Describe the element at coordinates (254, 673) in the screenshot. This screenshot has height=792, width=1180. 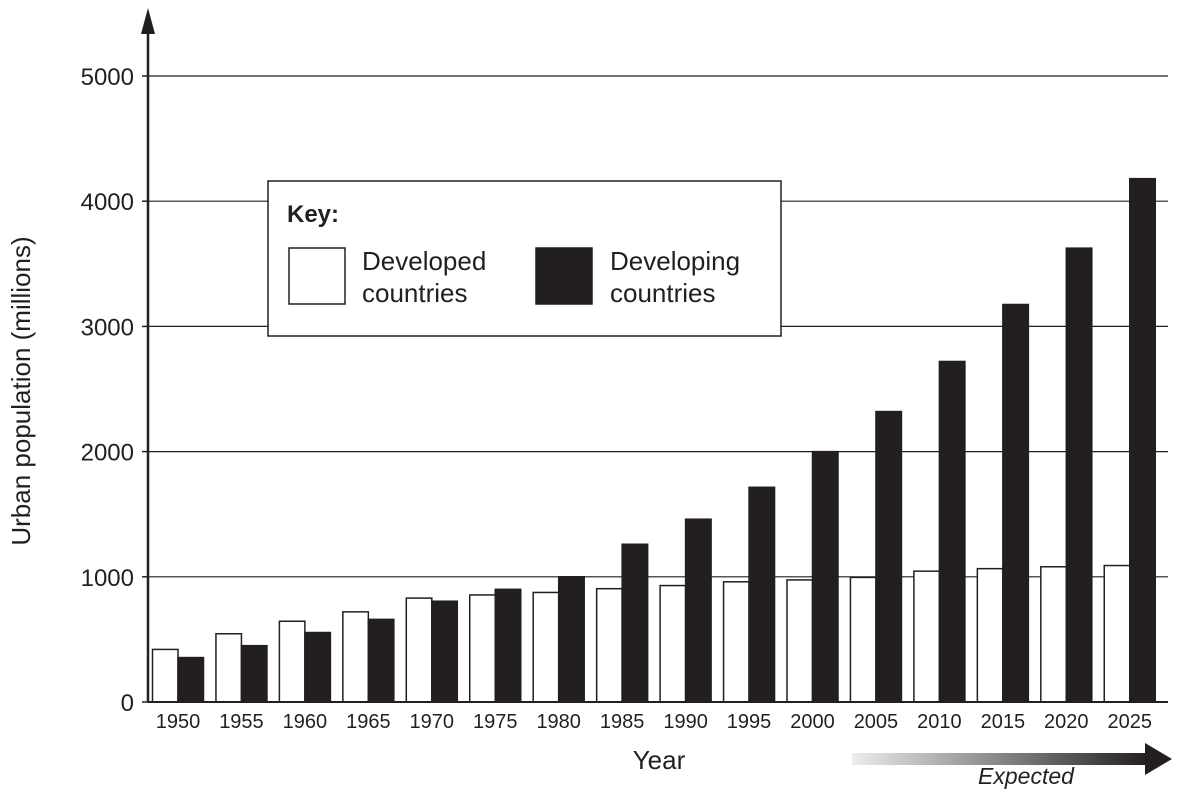
I see `bar-developing-1955` at that location.